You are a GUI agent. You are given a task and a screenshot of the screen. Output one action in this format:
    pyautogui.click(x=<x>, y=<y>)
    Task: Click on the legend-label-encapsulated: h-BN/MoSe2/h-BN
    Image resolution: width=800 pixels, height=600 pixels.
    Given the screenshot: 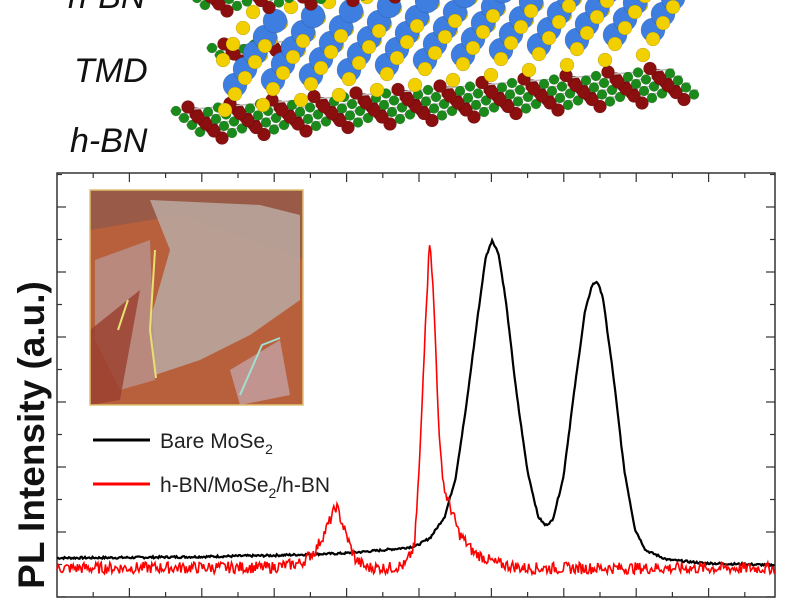 What is the action you would take?
    pyautogui.click(x=245, y=487)
    